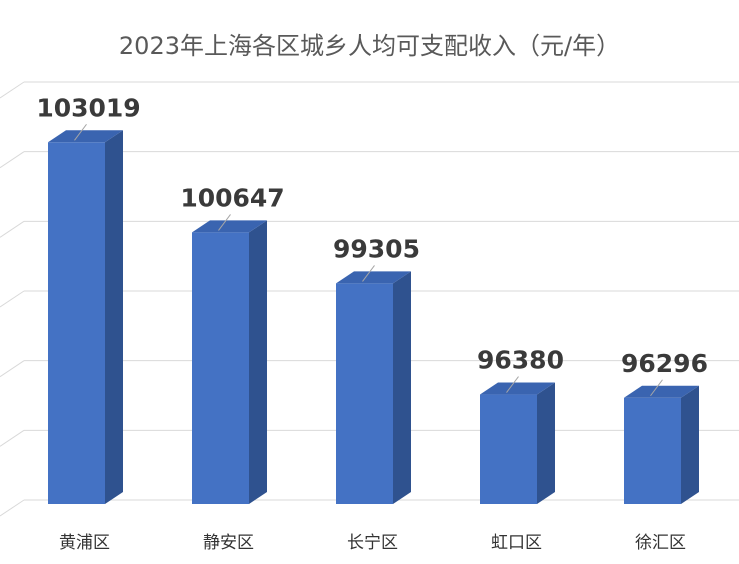 Image resolution: width=739 pixels, height=564 pixels. I want to click on category-label-5: 徐汇区, so click(660, 543).